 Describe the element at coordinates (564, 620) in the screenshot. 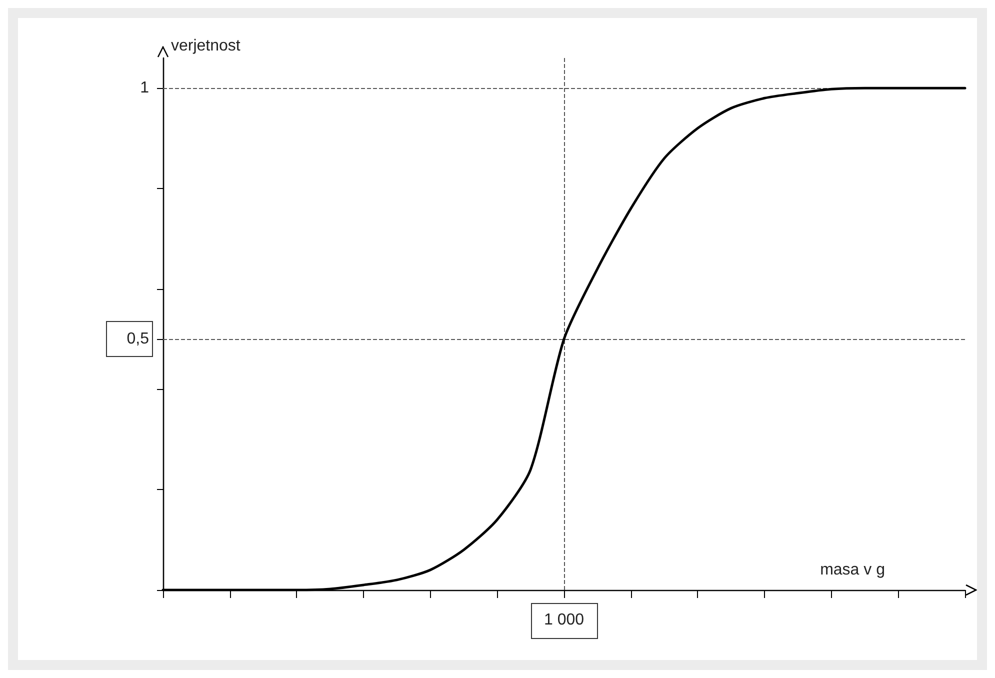

I see `x-tick-label: 1 000` at that location.